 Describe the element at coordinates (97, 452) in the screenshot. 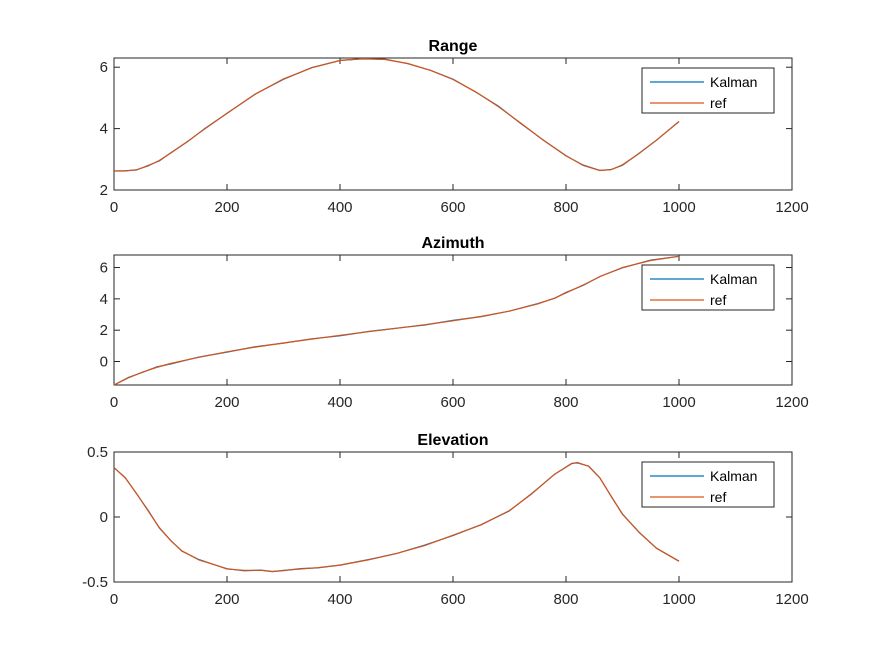

I see `y-tick-label: 0.5` at that location.